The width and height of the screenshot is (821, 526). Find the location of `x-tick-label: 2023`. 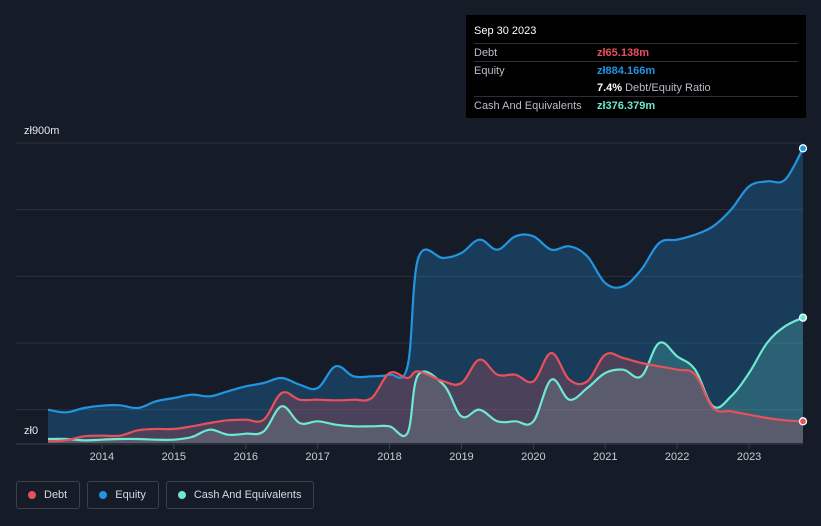

x-tick-label: 2023 is located at coordinates (749, 457).